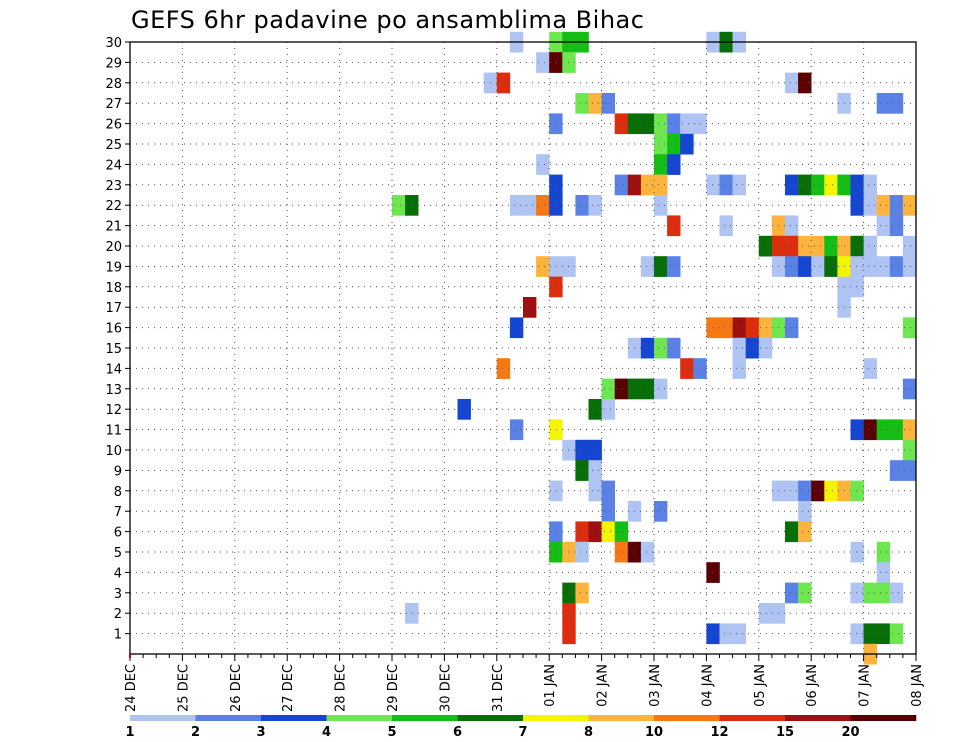 Image resolution: width=960 pixels, height=742 pixels. What do you see at coordinates (550, 685) in the screenshot?
I see `x-tick-label: 01 JAN` at bounding box center [550, 685].